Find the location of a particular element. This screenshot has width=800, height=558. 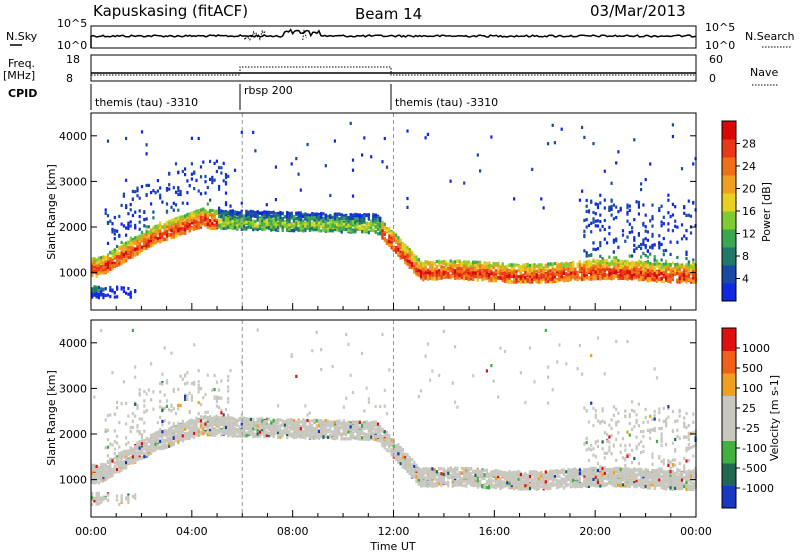

nave-tick-top: 60 is located at coordinates (716, 59).